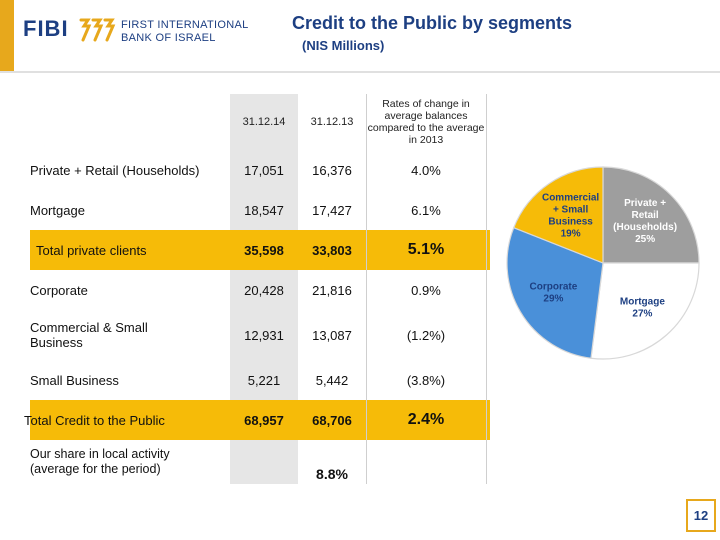 This screenshot has width=720, height=540. I want to click on value-2014: 68,957, so click(264, 420).